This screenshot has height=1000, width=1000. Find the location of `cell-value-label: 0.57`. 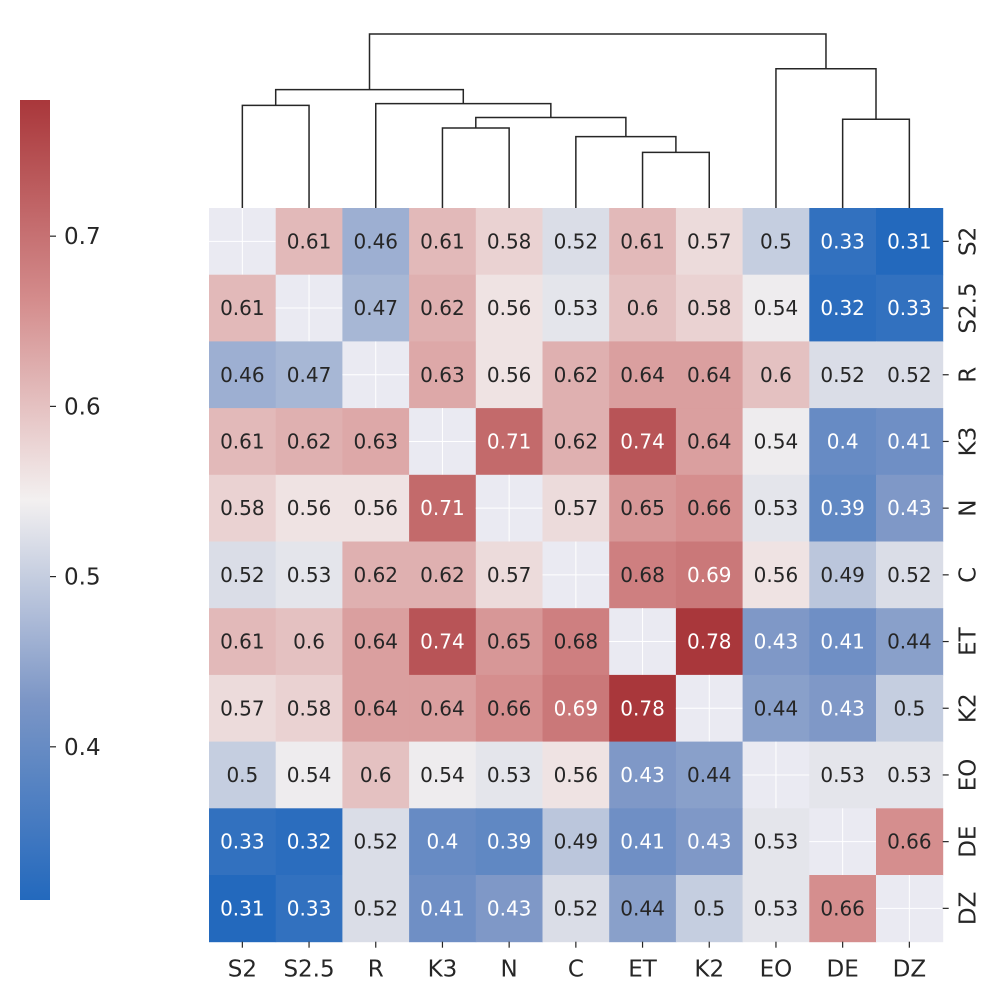

cell-value-label: 0.57 is located at coordinates (242, 708).